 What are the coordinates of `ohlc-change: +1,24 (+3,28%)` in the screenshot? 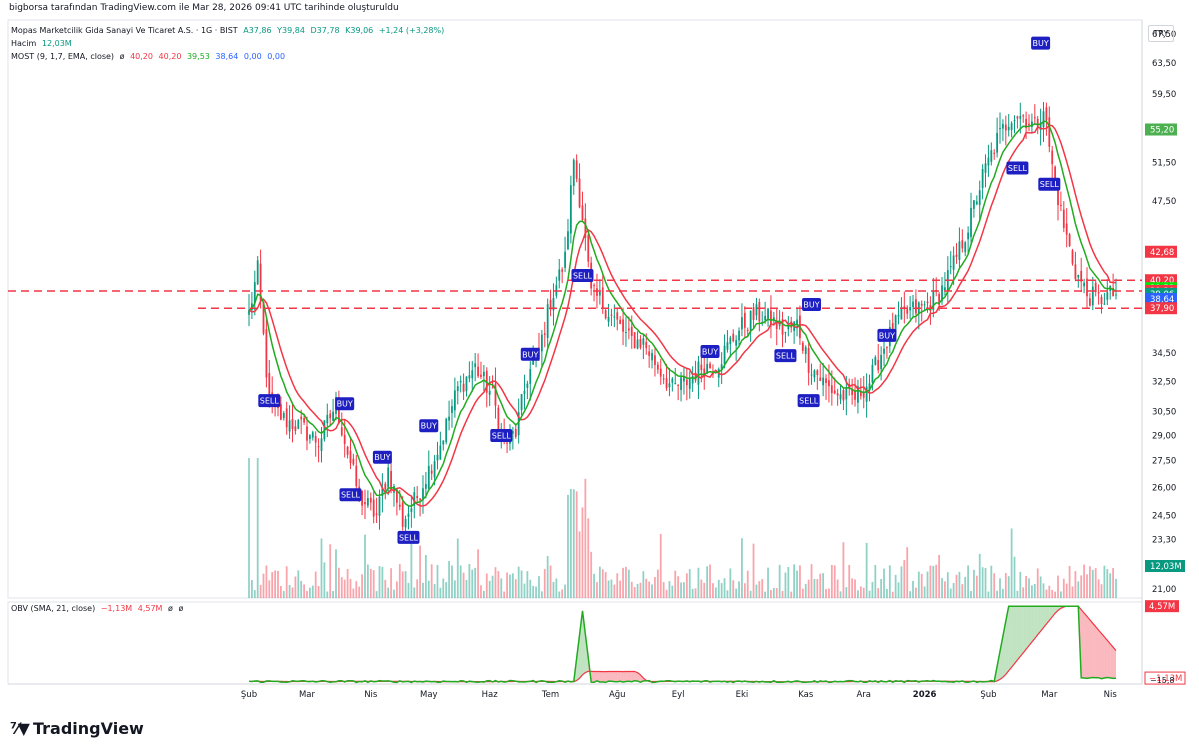 It's located at (411, 30).